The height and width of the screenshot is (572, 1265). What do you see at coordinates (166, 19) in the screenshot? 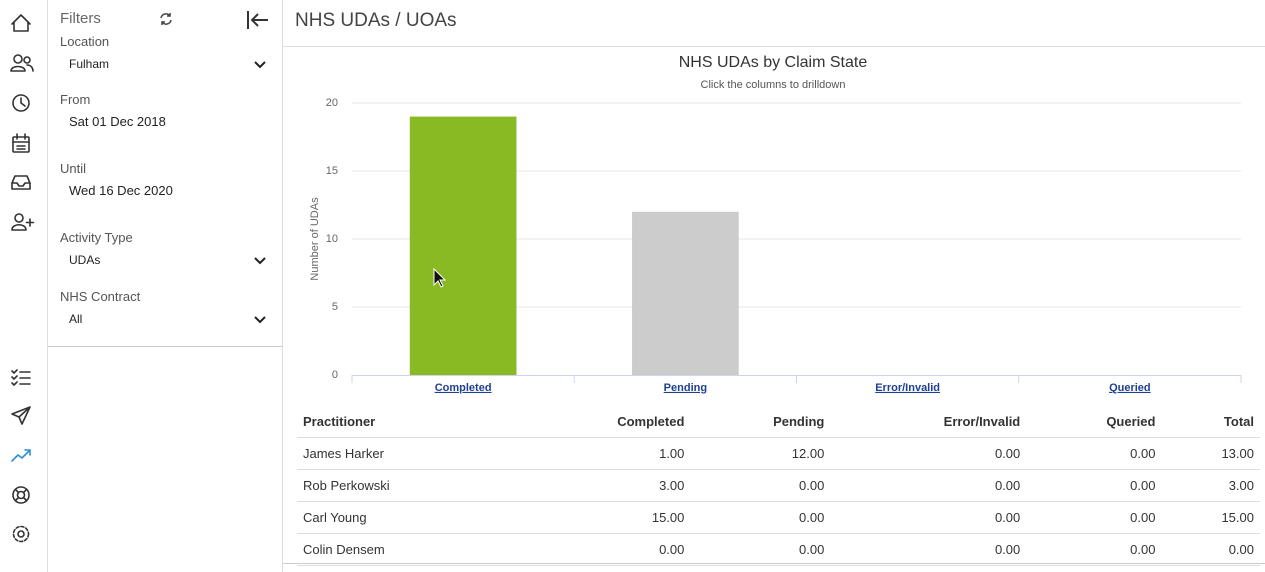
I see `refresh-button` at bounding box center [166, 19].